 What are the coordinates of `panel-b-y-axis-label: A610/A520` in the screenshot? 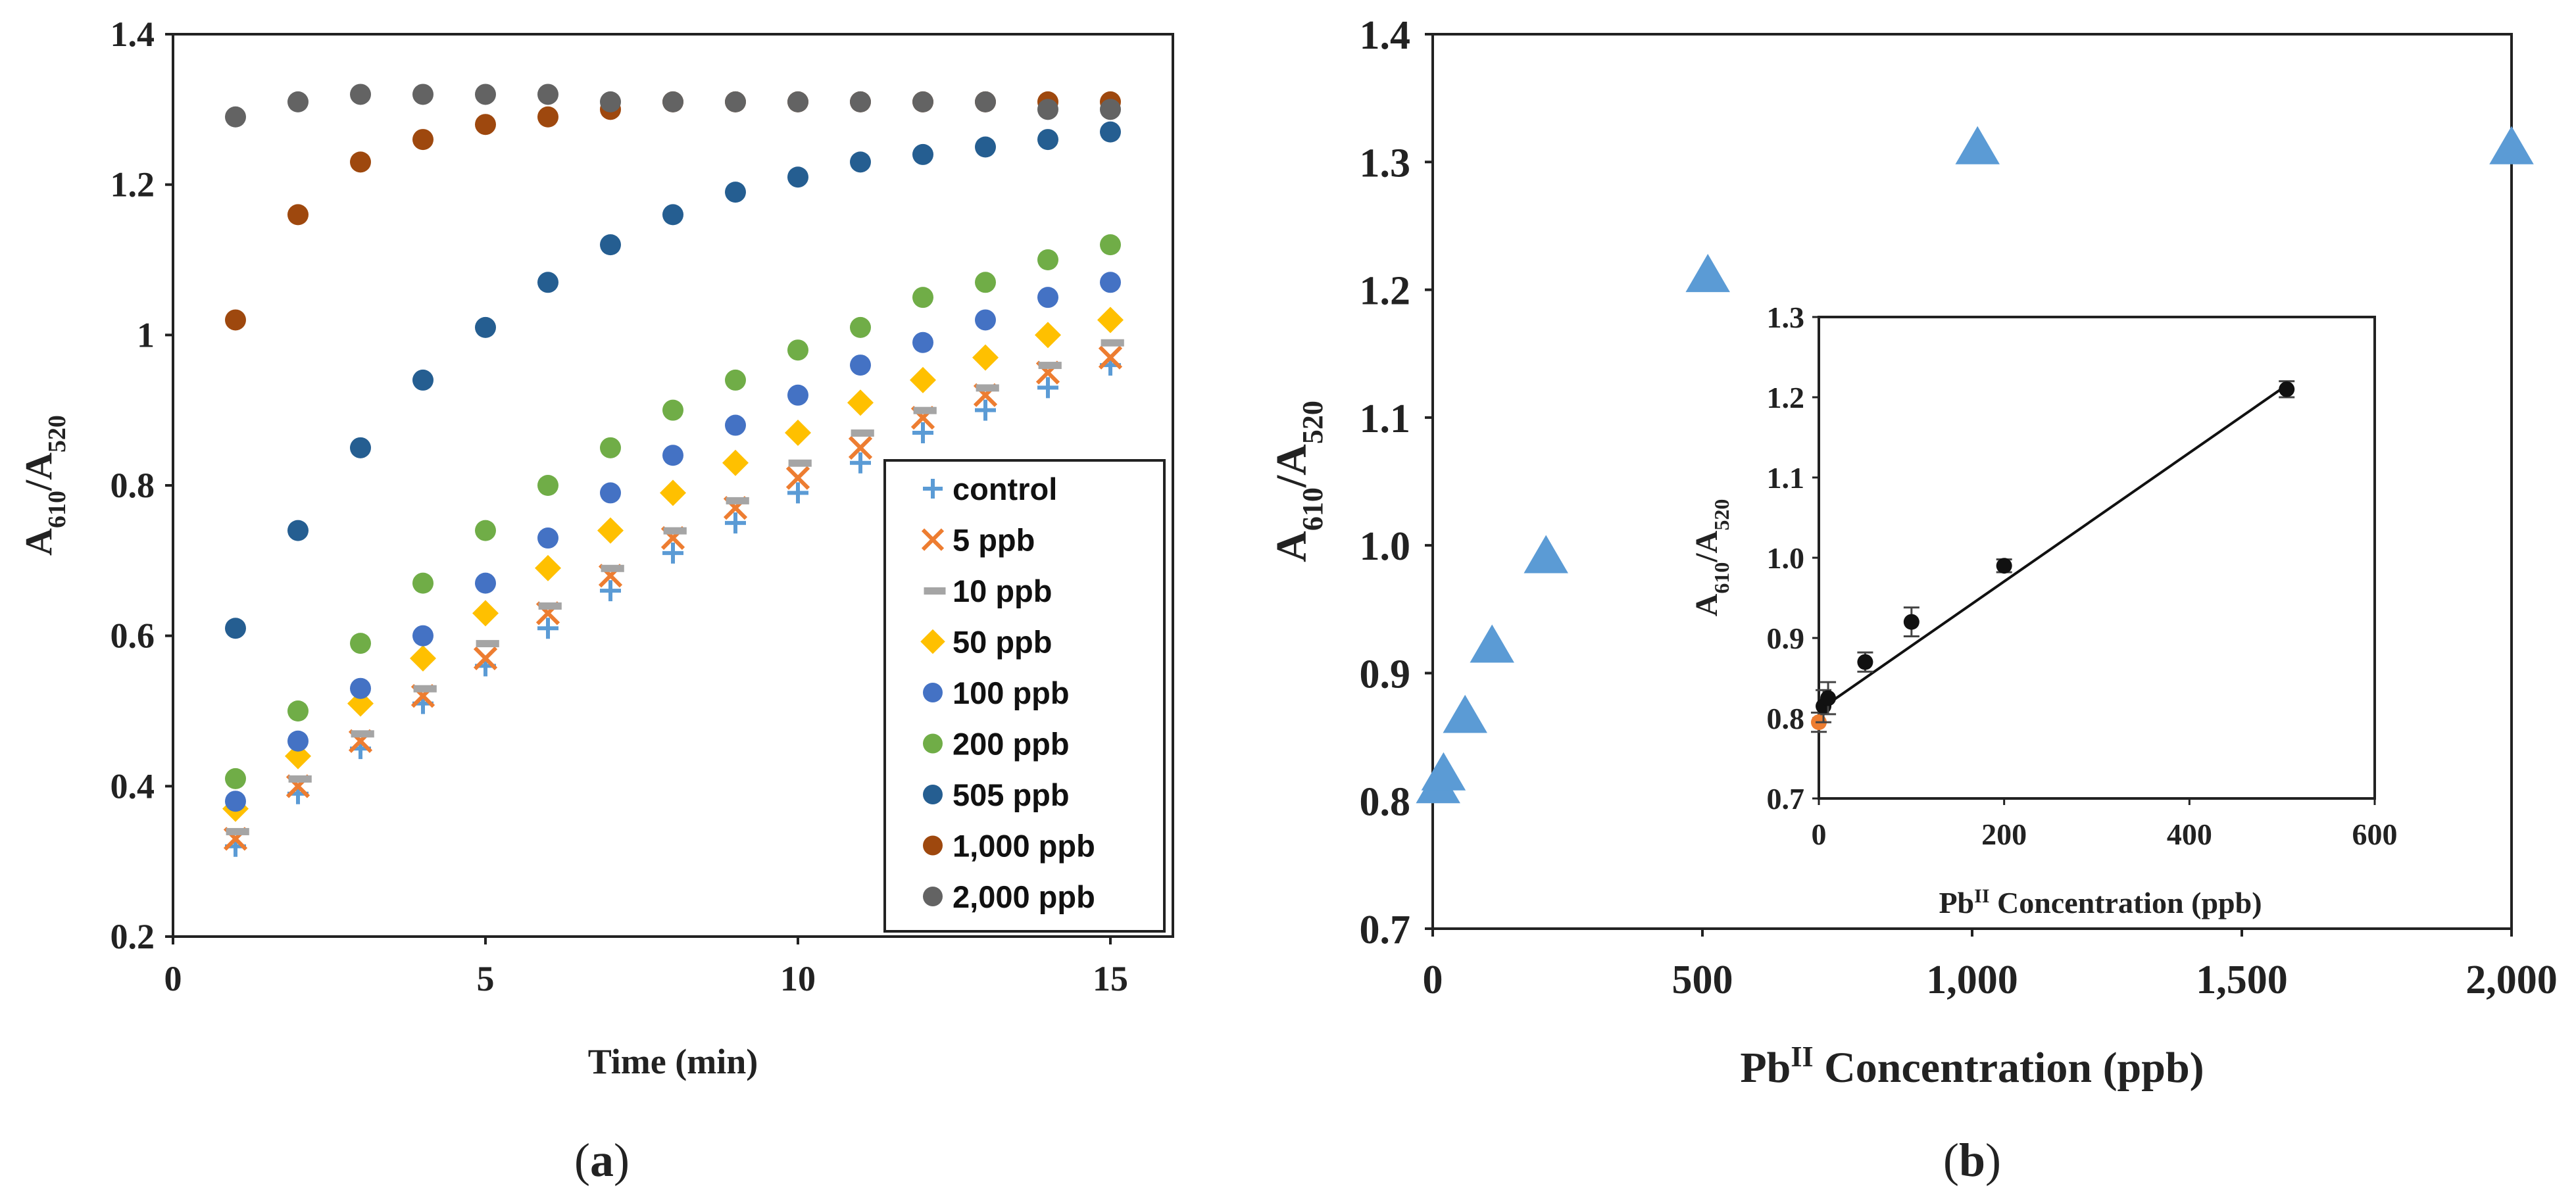 It's located at (1298, 481).